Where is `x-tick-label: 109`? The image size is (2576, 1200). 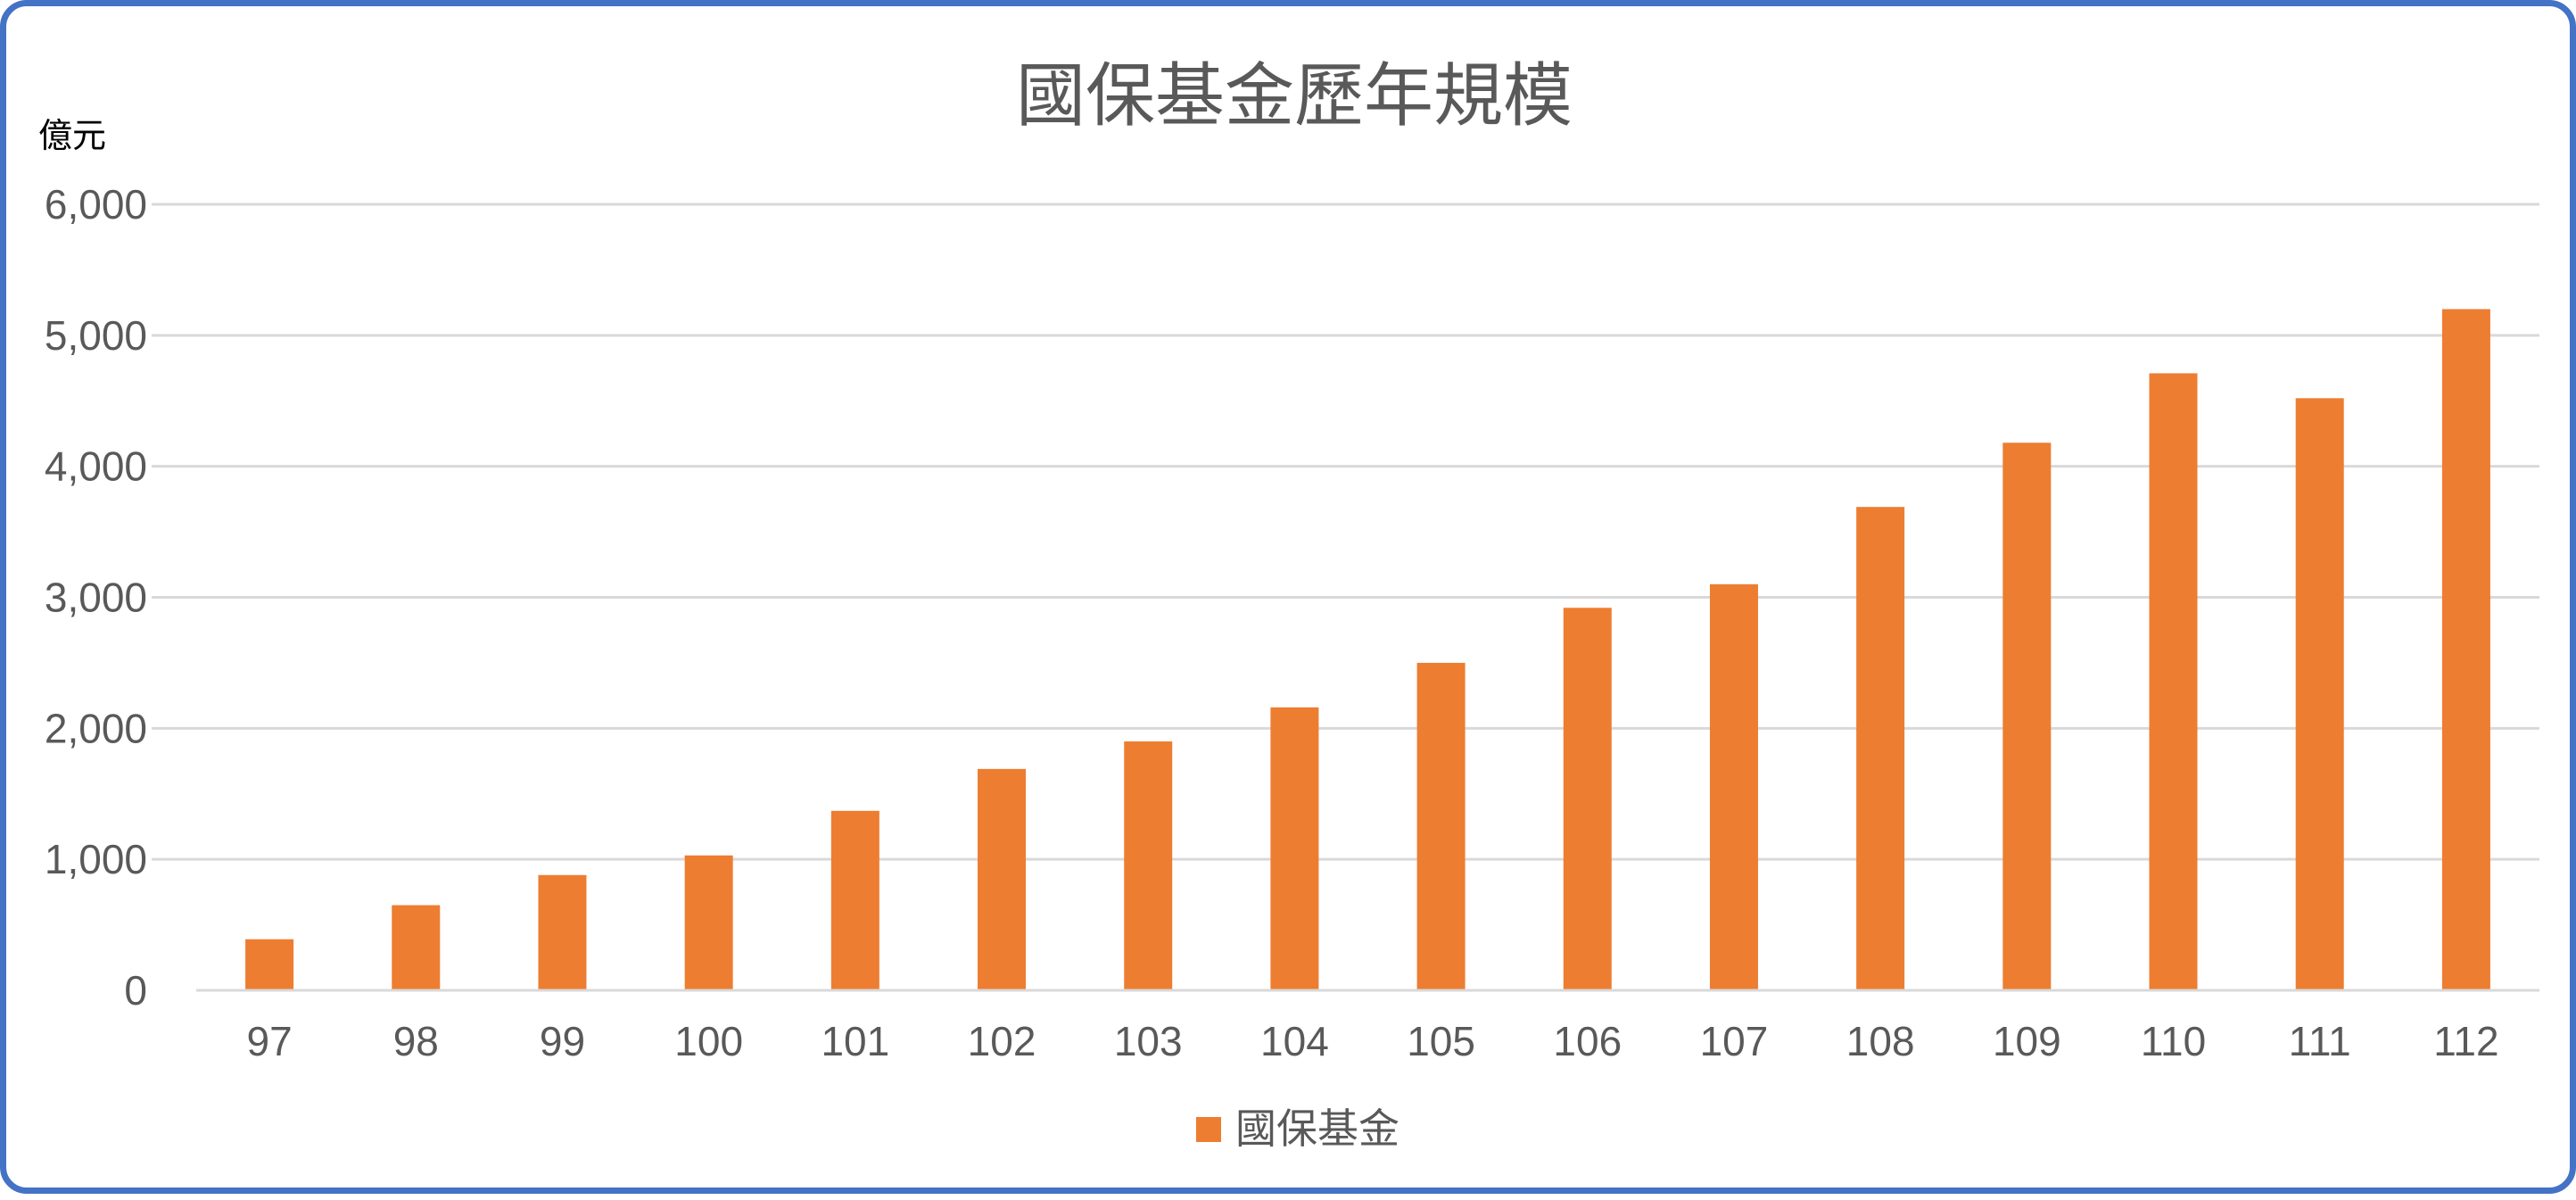
x-tick-label: 109 is located at coordinates (2027, 1041).